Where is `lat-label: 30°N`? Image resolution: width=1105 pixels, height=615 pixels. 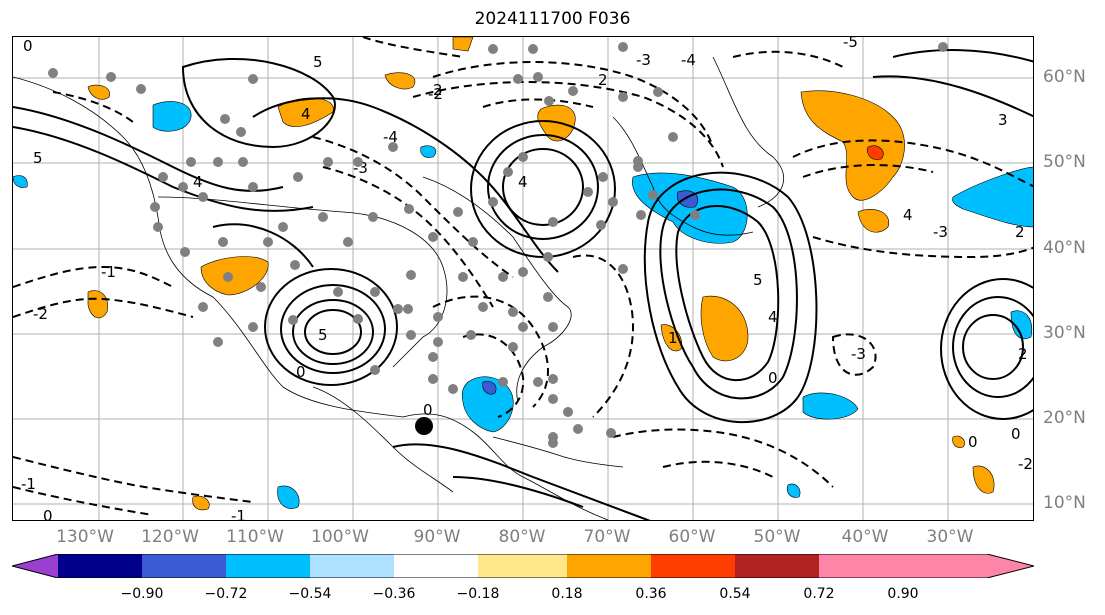 lat-label: 30°N is located at coordinates (1064, 333).